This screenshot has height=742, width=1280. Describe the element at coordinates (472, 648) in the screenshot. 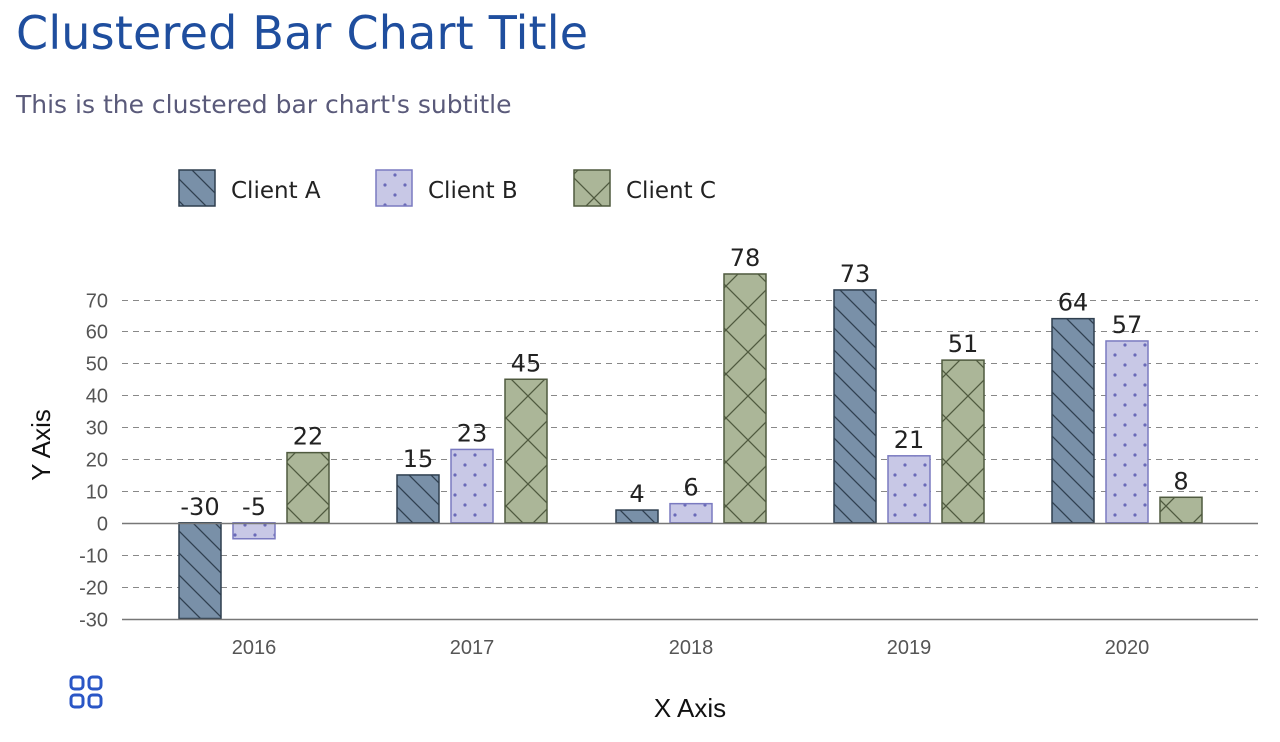

I see `x-tick-label: 2017` at that location.